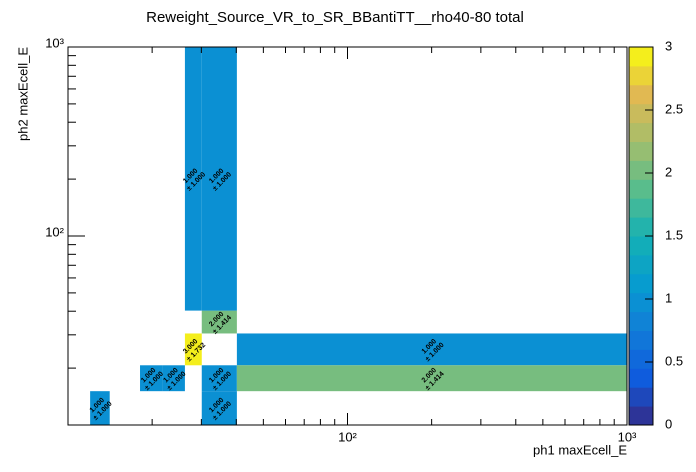 Image resolution: width=696 pixels, height=472 pixels. I want to click on x-tick-label: 10³, so click(627, 436).